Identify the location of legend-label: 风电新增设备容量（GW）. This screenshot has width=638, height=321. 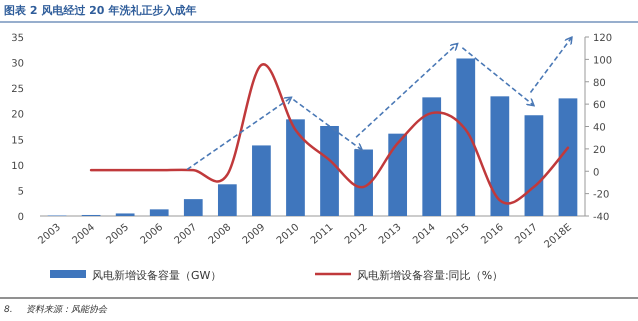
(157, 275).